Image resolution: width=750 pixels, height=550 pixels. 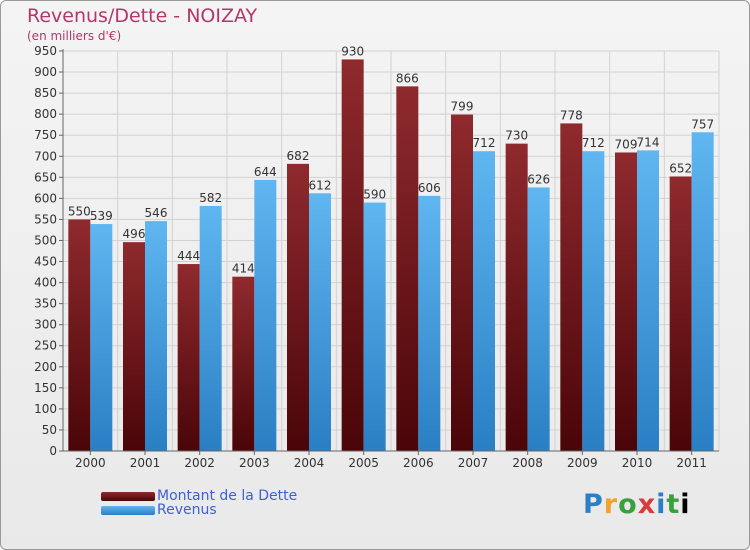 What do you see at coordinates (45, 304) in the screenshot?
I see `y-tick-label: 350` at bounding box center [45, 304].